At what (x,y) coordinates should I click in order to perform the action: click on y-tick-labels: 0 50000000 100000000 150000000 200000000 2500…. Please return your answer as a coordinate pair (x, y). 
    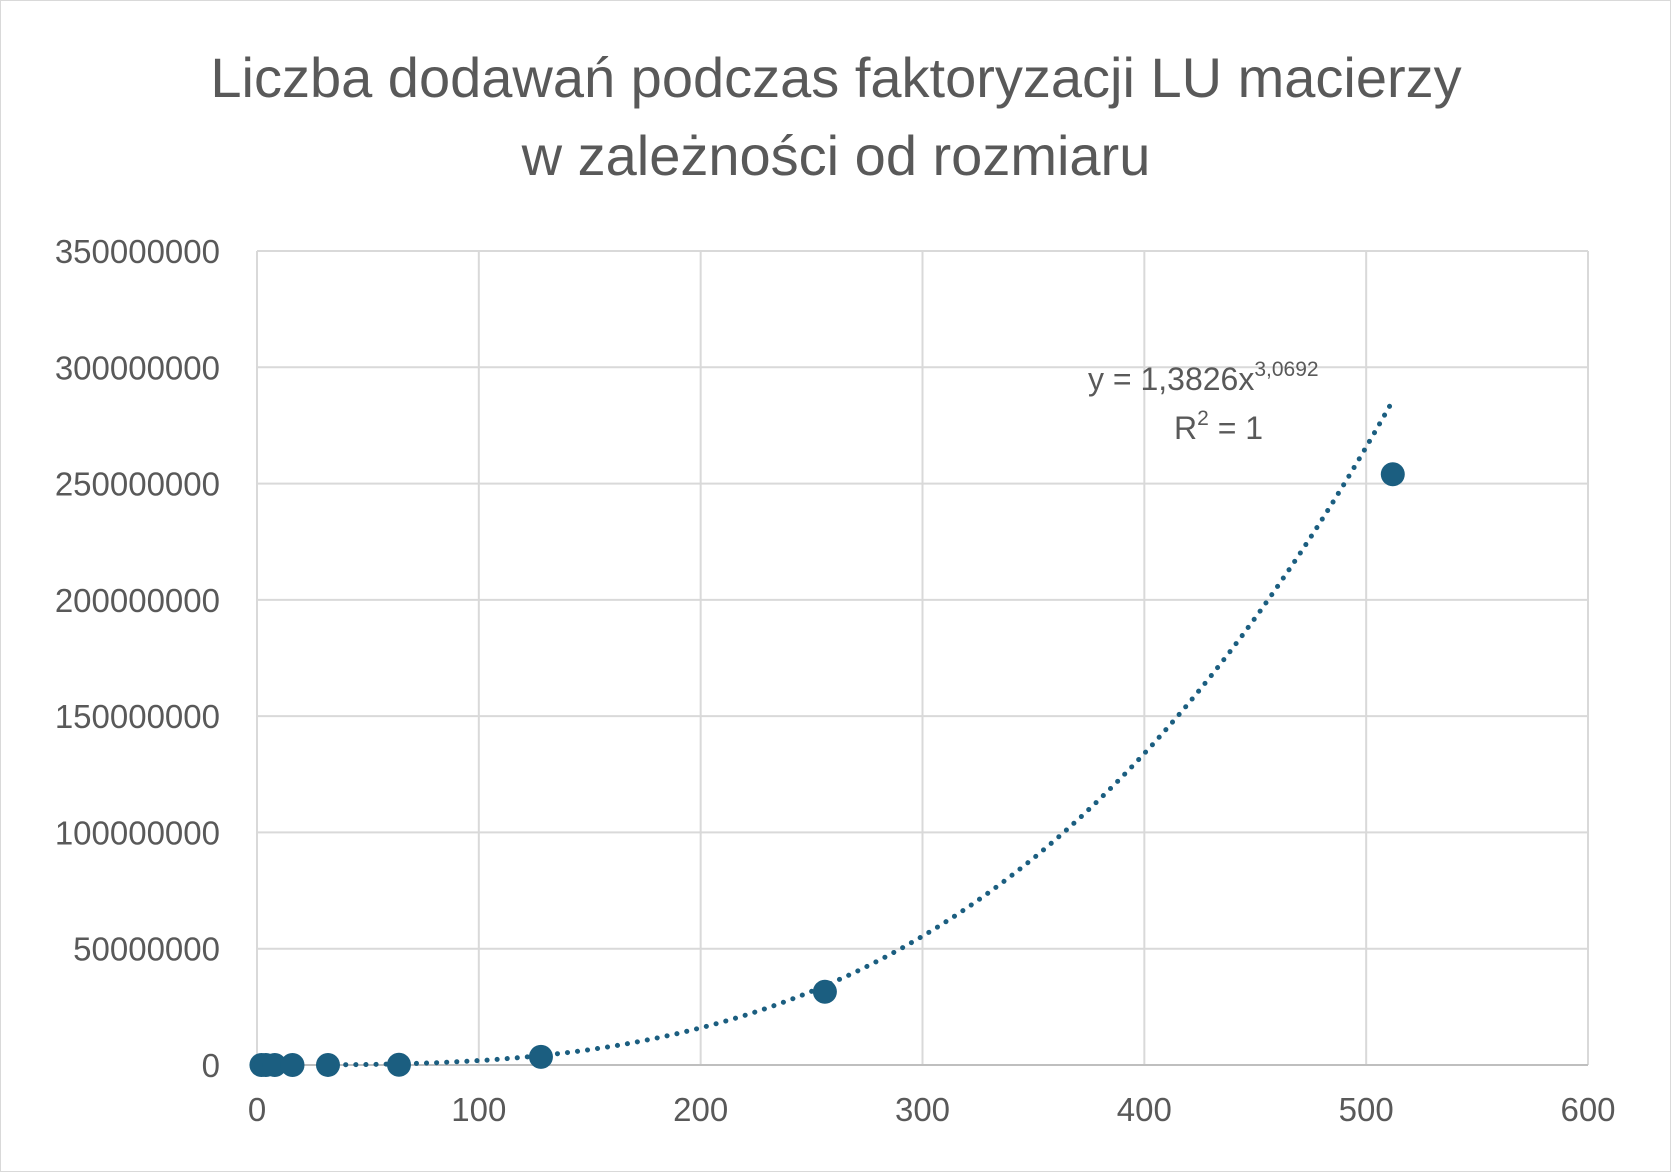
    Looking at the image, I should click on (137, 658).